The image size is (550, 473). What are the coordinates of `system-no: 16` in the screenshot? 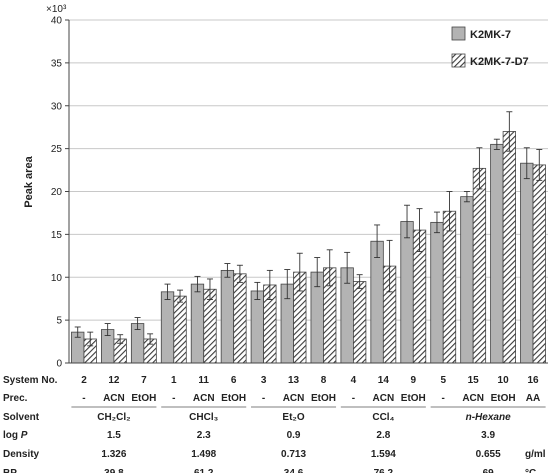 It's located at (533, 380).